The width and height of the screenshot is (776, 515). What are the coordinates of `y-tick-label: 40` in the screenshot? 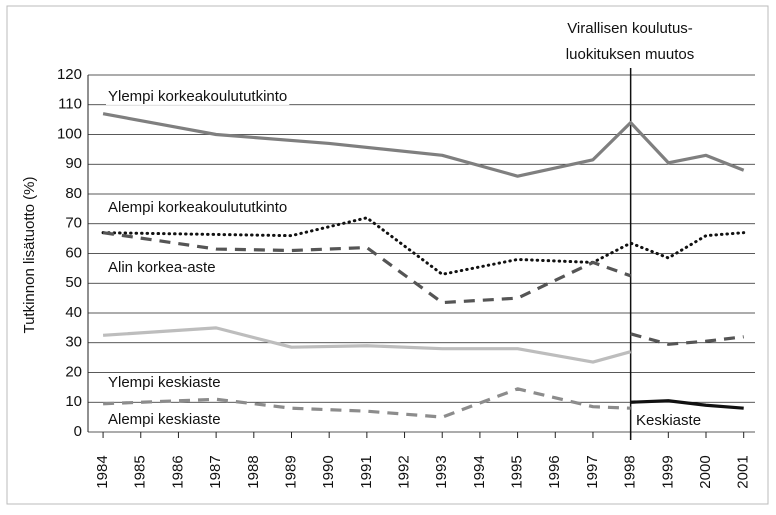 It's located at (73, 312).